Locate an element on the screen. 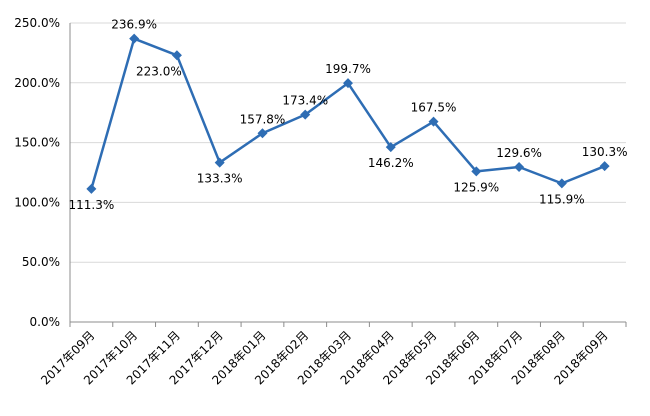 The width and height of the screenshot is (650, 416). y-tick-label: 200.0% is located at coordinates (37, 83).